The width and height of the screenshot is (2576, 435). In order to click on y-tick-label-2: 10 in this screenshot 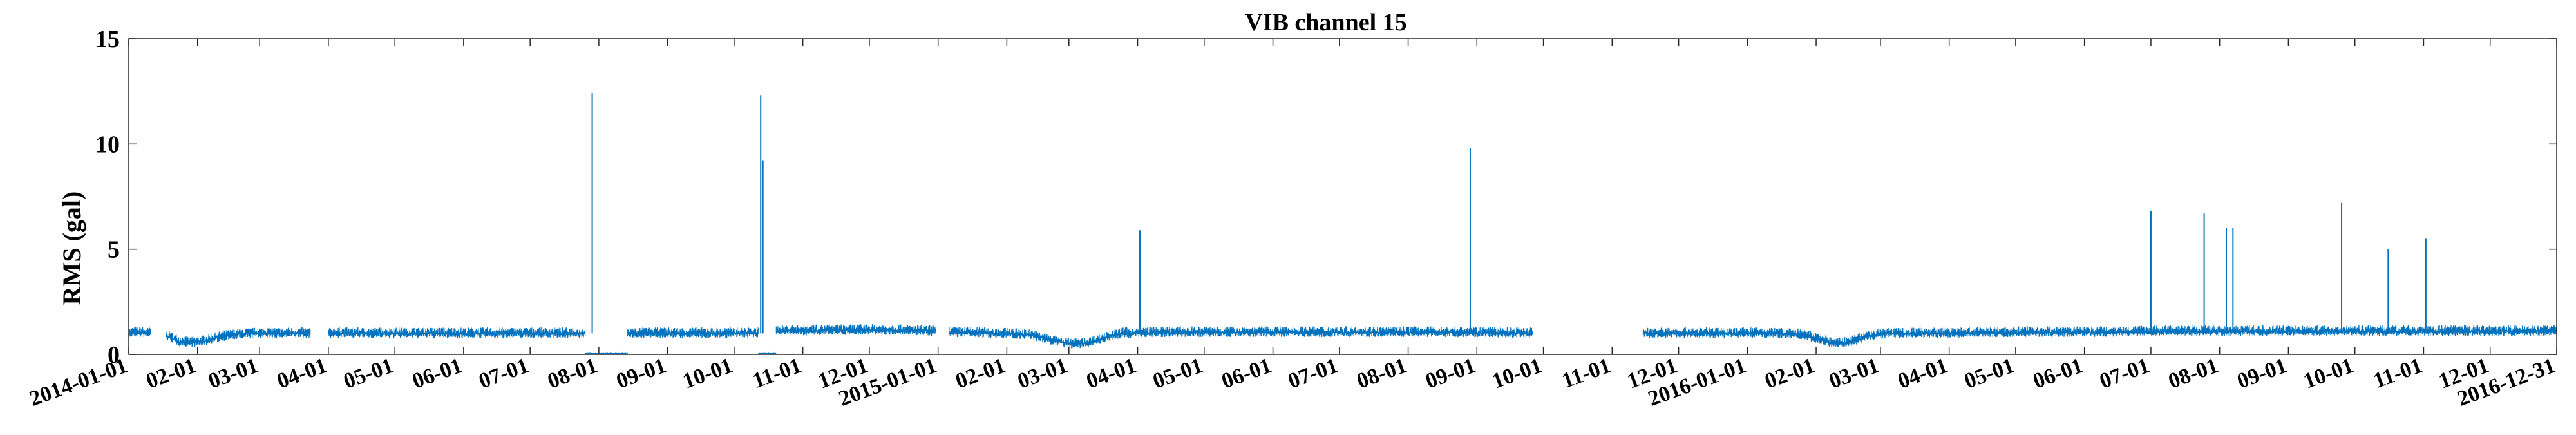, I will do `click(108, 144)`.